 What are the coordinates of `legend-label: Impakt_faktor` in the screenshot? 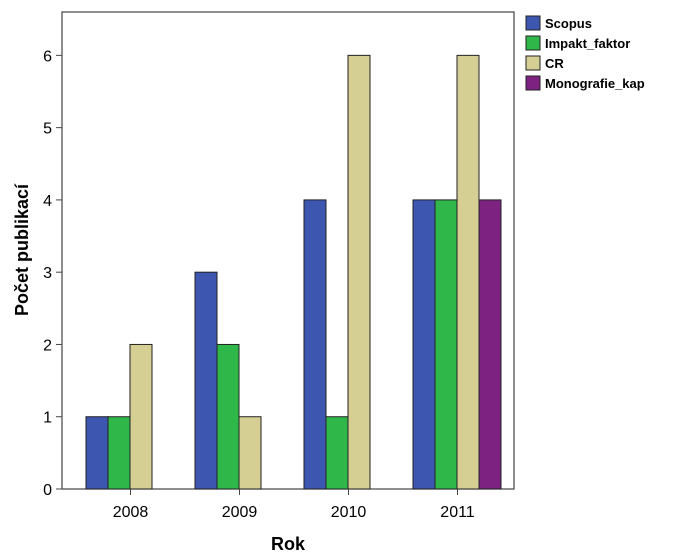 It's located at (587, 43).